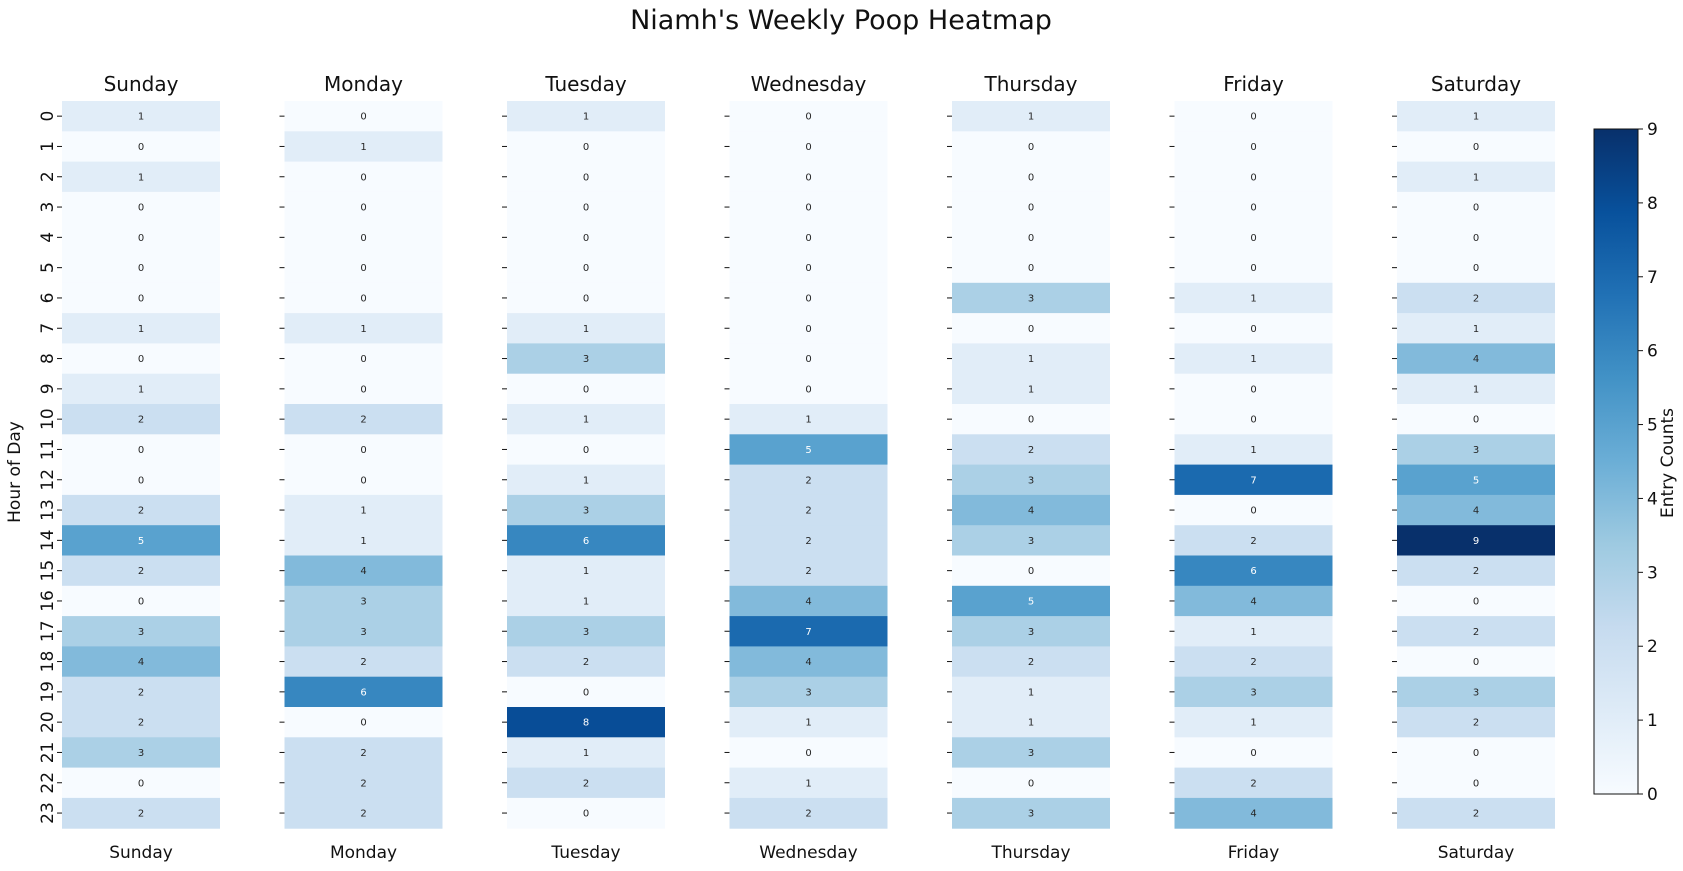 The image size is (1683, 871). I want to click on y-tick-label: 15, so click(48, 571).